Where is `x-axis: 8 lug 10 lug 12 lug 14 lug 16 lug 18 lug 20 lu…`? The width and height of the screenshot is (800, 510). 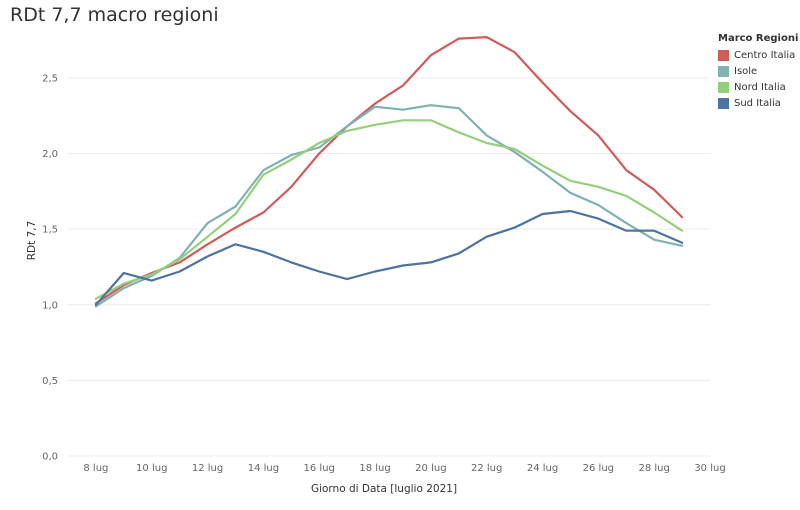
x-axis: 8 lug 10 lug 12 lug 14 lug 16 lug 18 lug 20 lu… is located at coordinates (404, 468).